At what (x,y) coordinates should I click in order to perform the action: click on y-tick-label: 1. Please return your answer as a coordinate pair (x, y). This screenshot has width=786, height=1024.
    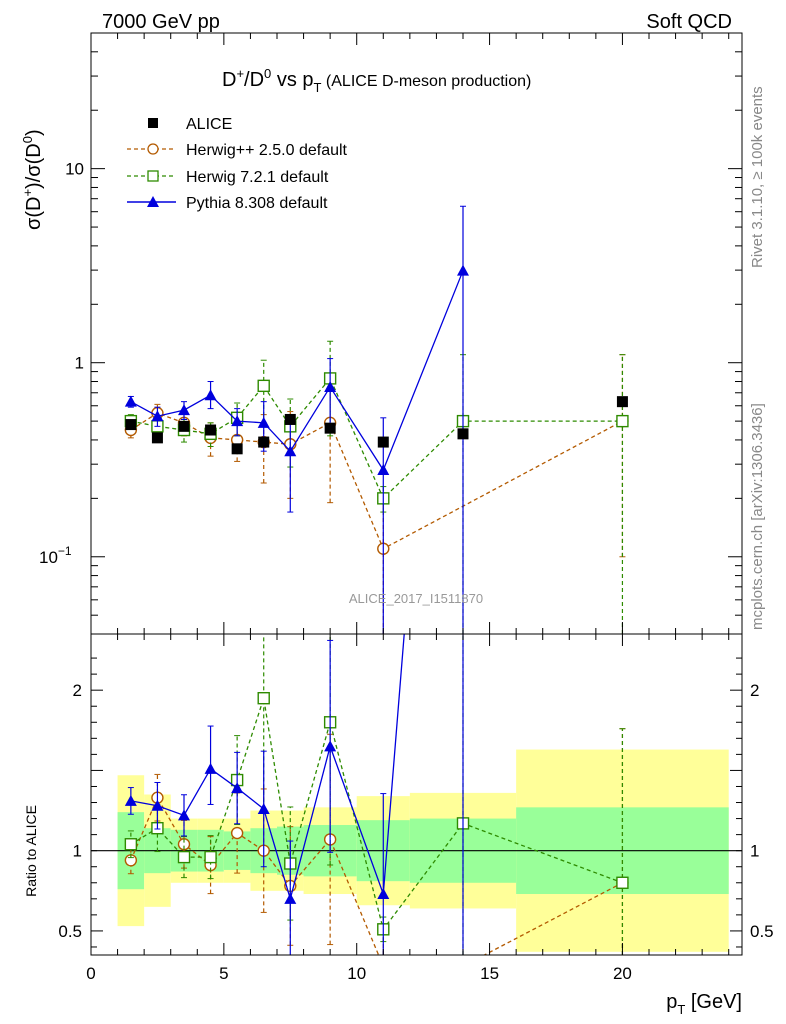
    Looking at the image, I should click on (79, 363).